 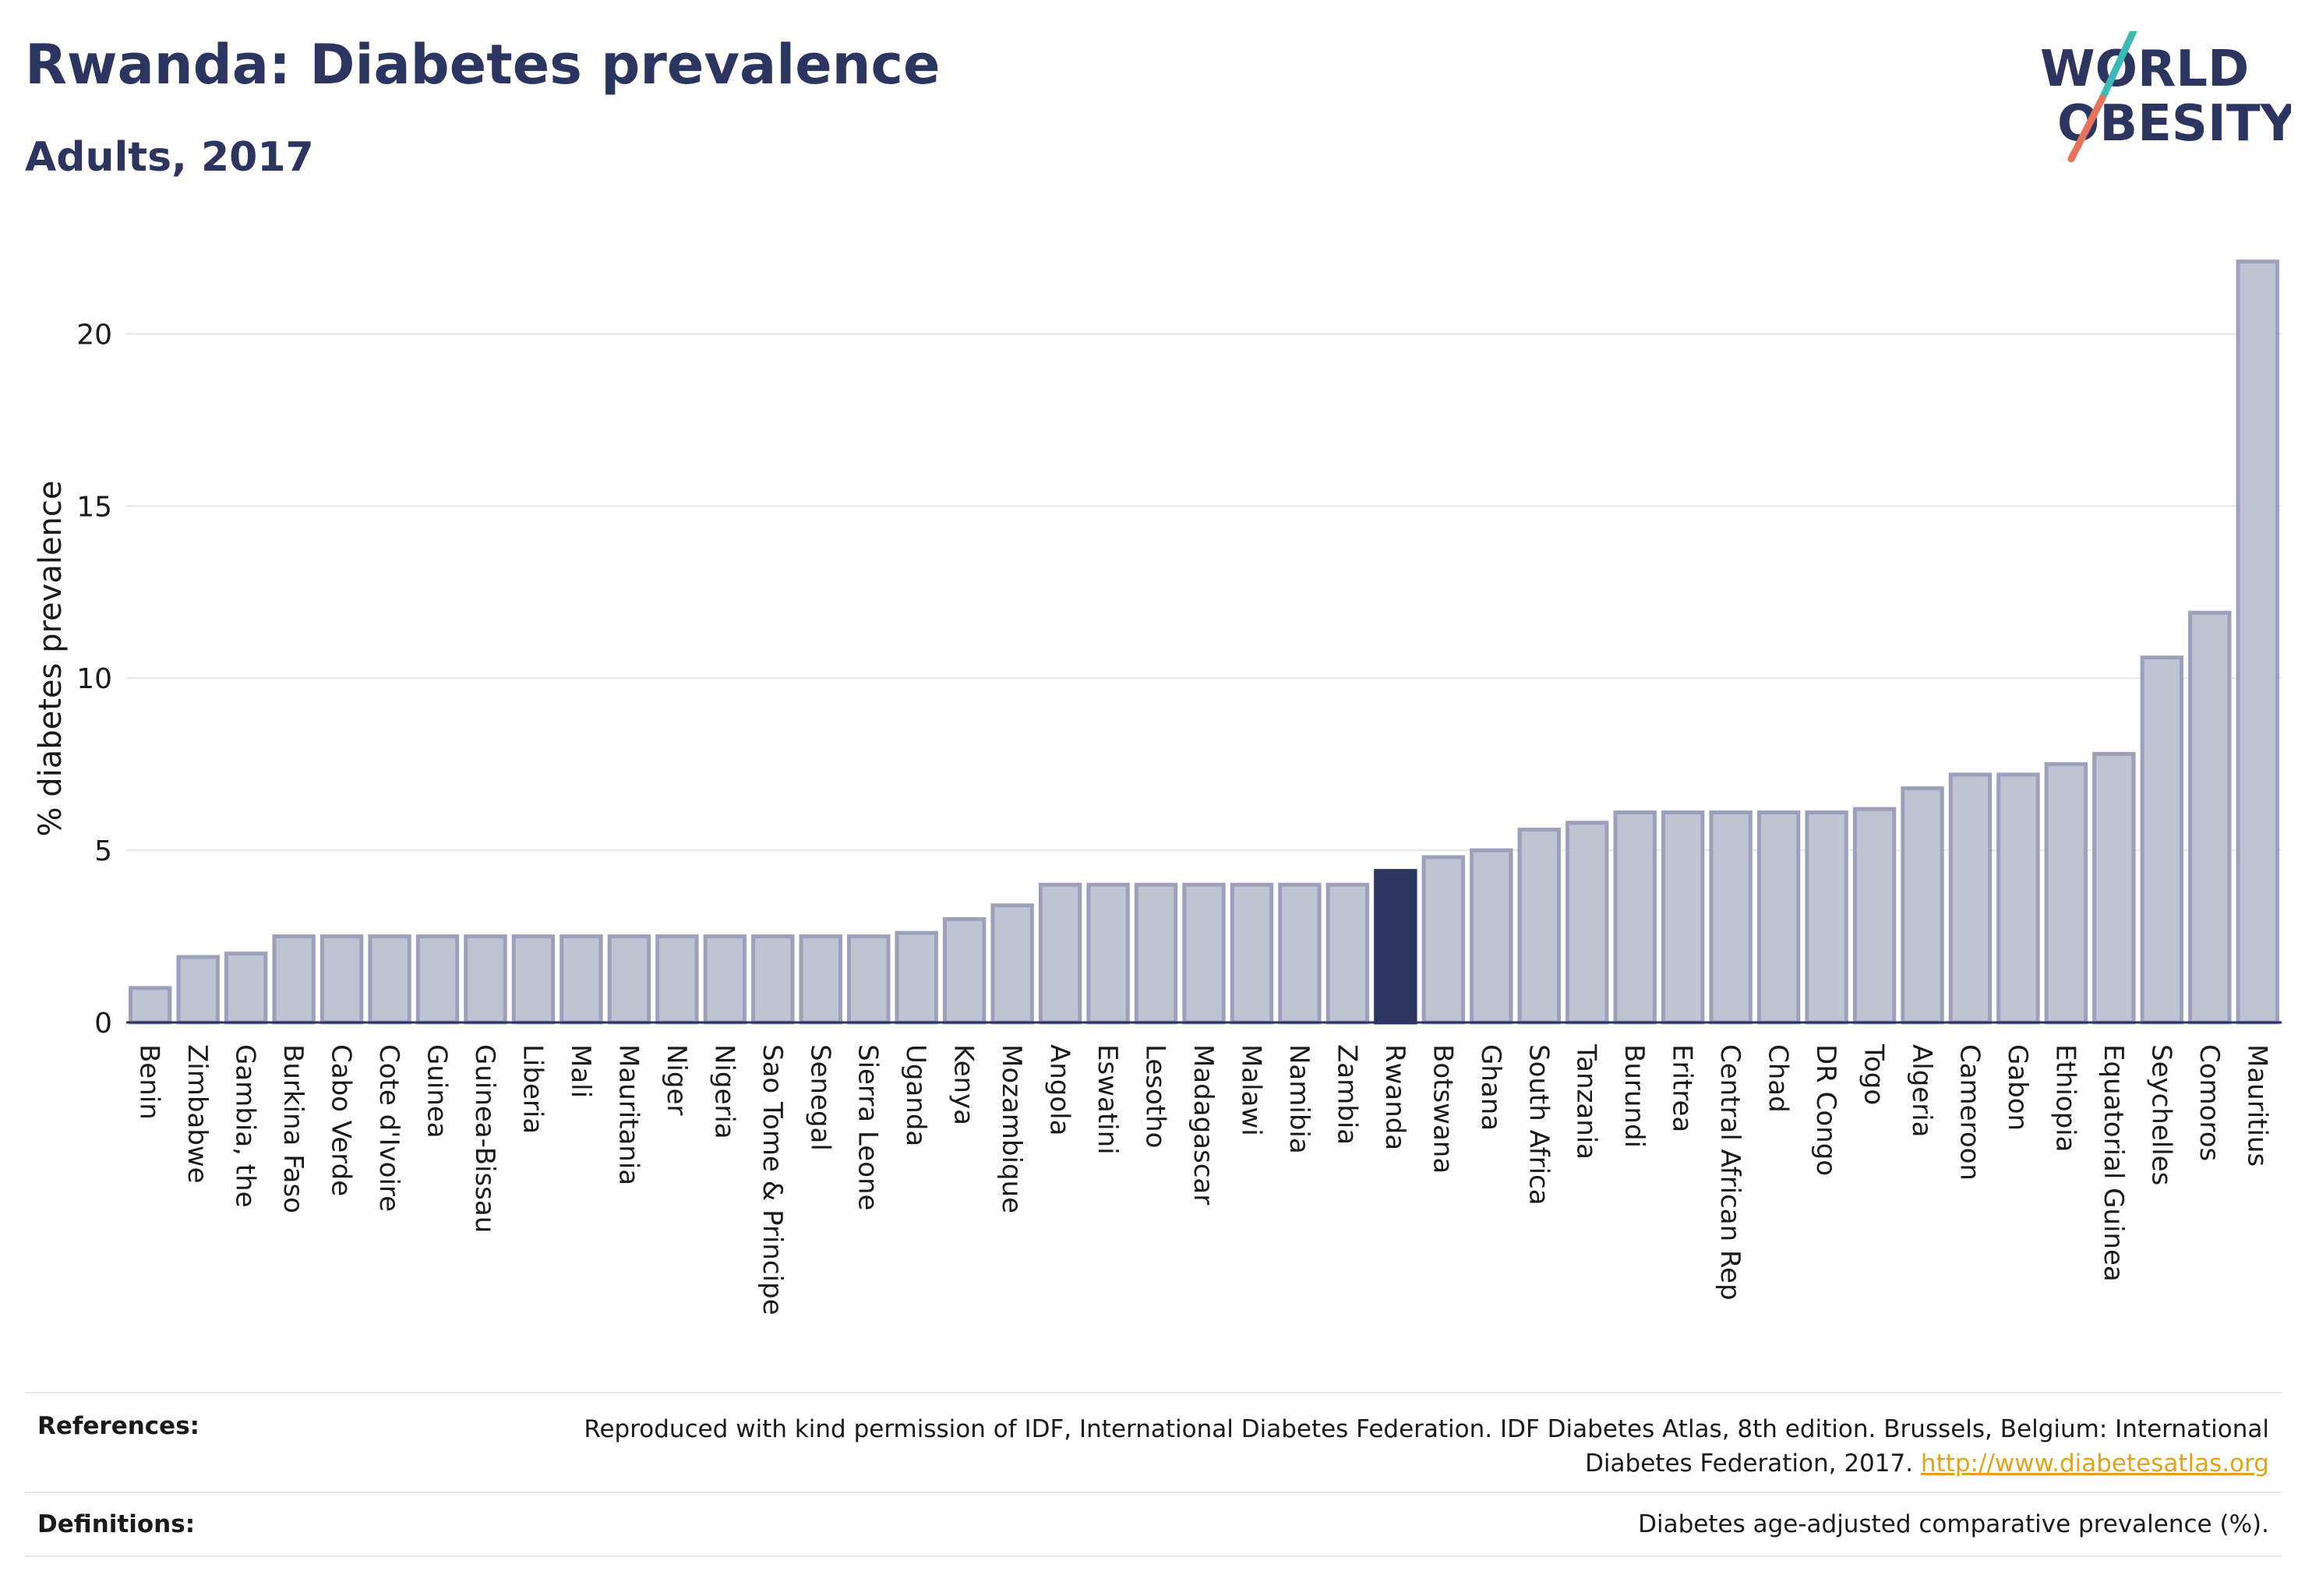 I want to click on y-tick-label: 10, so click(x=94, y=679).